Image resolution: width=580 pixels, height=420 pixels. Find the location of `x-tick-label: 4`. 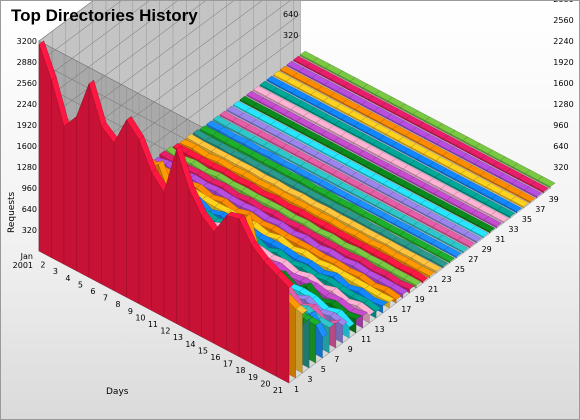

x-tick-label: 4 is located at coordinates (67, 278).